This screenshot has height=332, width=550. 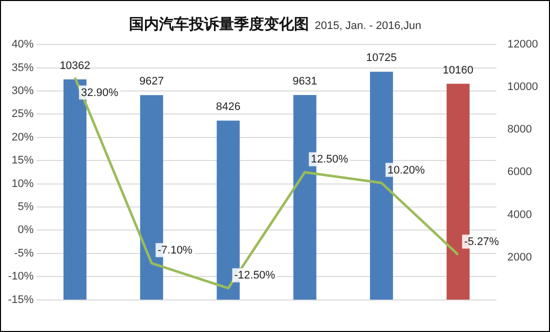 What do you see at coordinates (228, 107) in the screenshot?
I see `data-label: 8426` at bounding box center [228, 107].